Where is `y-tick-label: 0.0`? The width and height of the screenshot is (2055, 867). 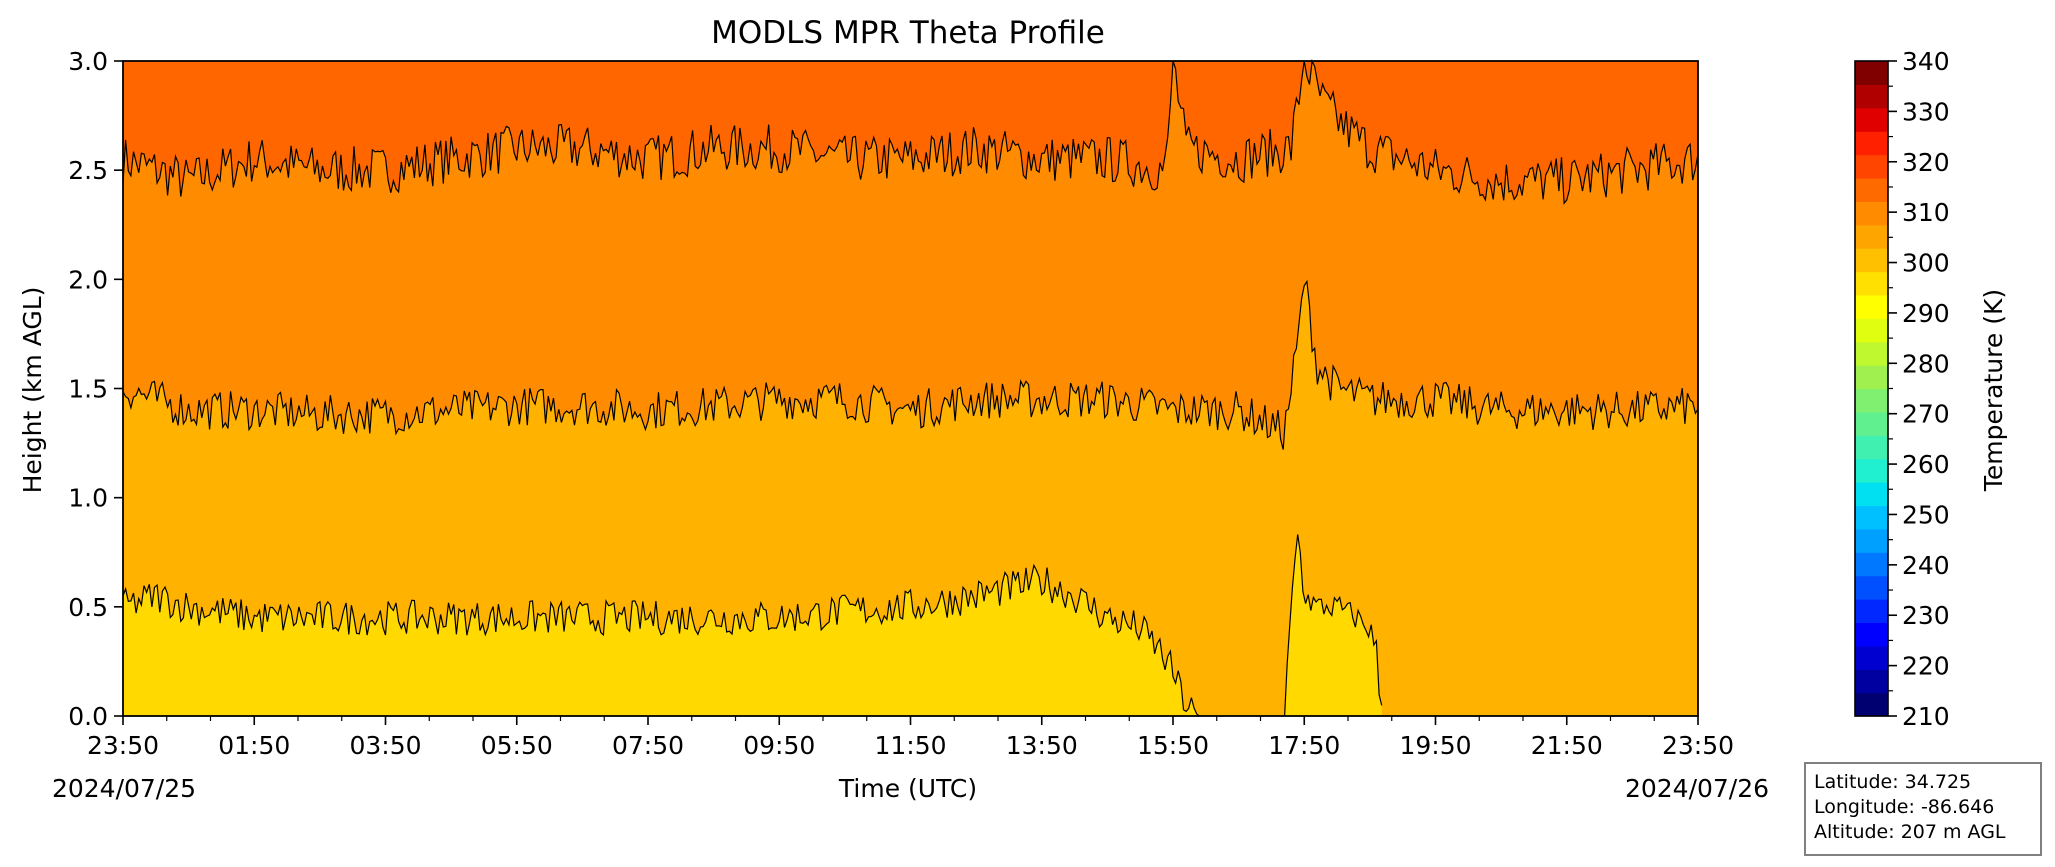
y-tick-label: 0.0 is located at coordinates (88, 716).